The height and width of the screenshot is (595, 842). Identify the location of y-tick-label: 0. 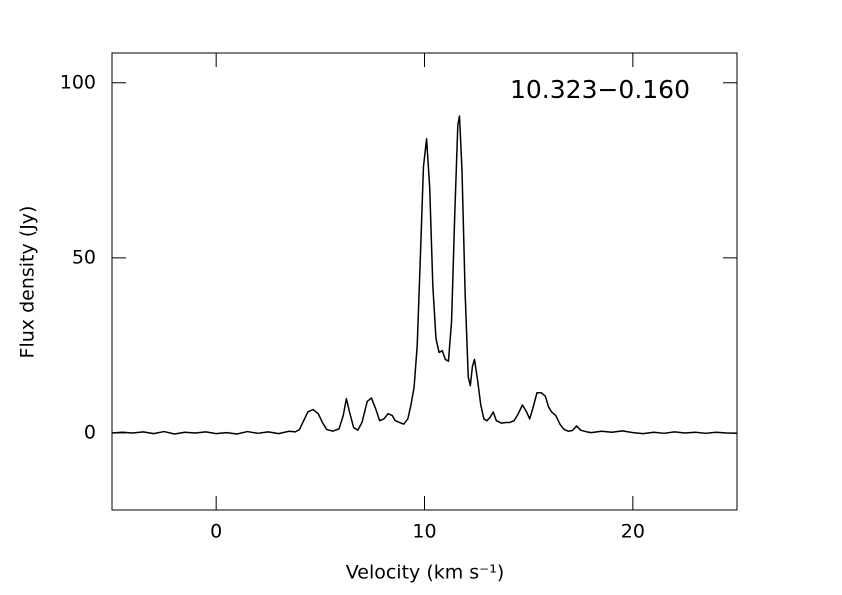
(90, 432).